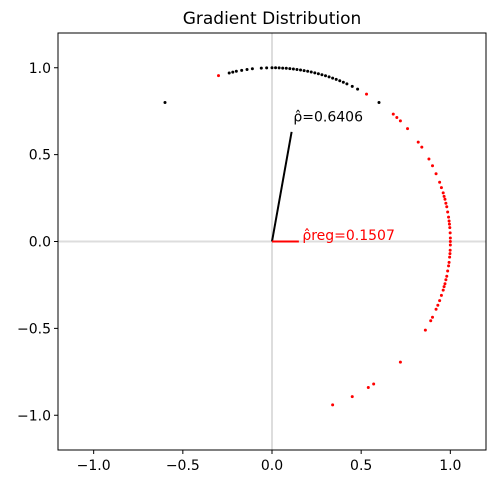 Image resolution: width=498 pixels, height=488 pixels. I want to click on y-tick-label: 0.5, so click(40, 156).